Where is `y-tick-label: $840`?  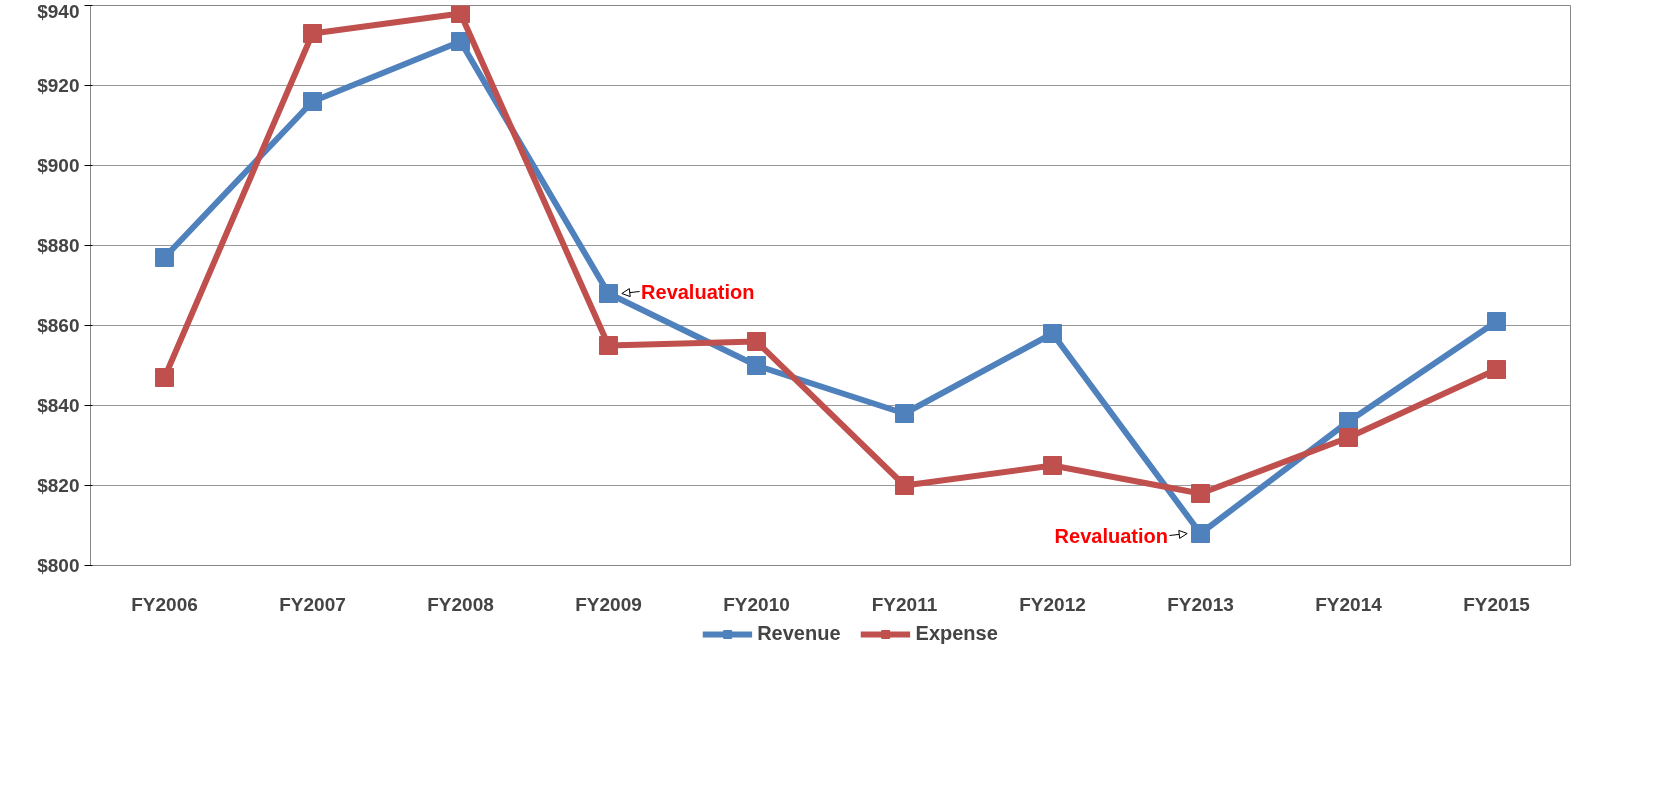 y-tick-label: $840 is located at coordinates (58, 405).